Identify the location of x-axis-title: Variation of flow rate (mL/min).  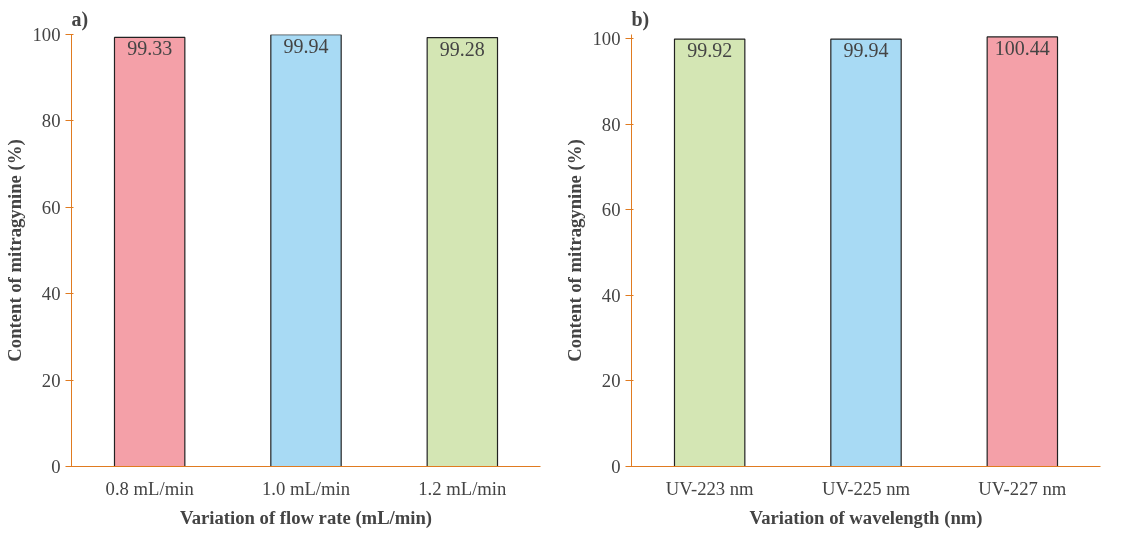
(306, 517).